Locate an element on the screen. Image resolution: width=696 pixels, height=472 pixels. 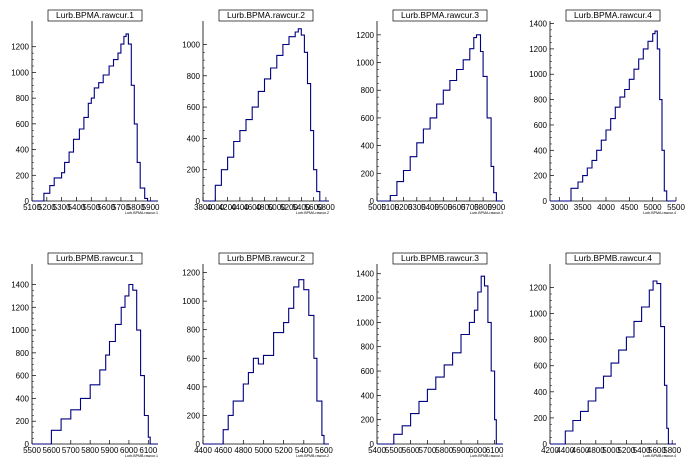
plot-3-y-tick-label: 600 is located at coordinates (368, 118).